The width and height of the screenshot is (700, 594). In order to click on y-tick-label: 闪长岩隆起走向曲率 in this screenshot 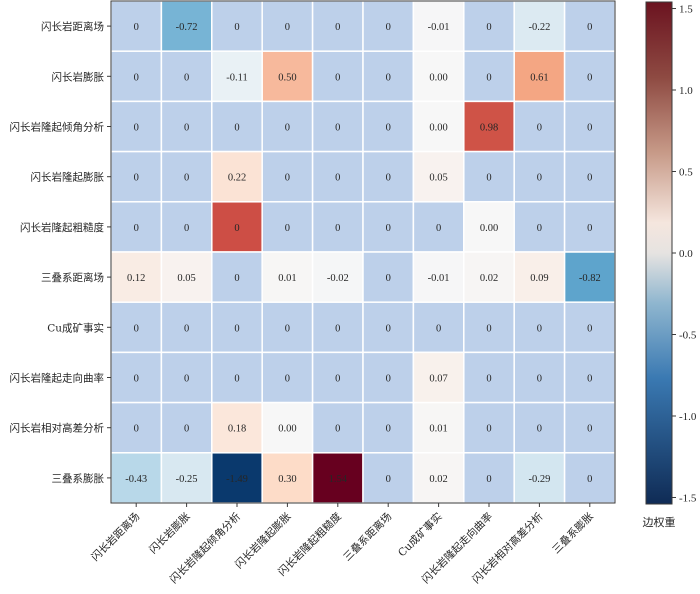, I will do `click(57, 378)`.